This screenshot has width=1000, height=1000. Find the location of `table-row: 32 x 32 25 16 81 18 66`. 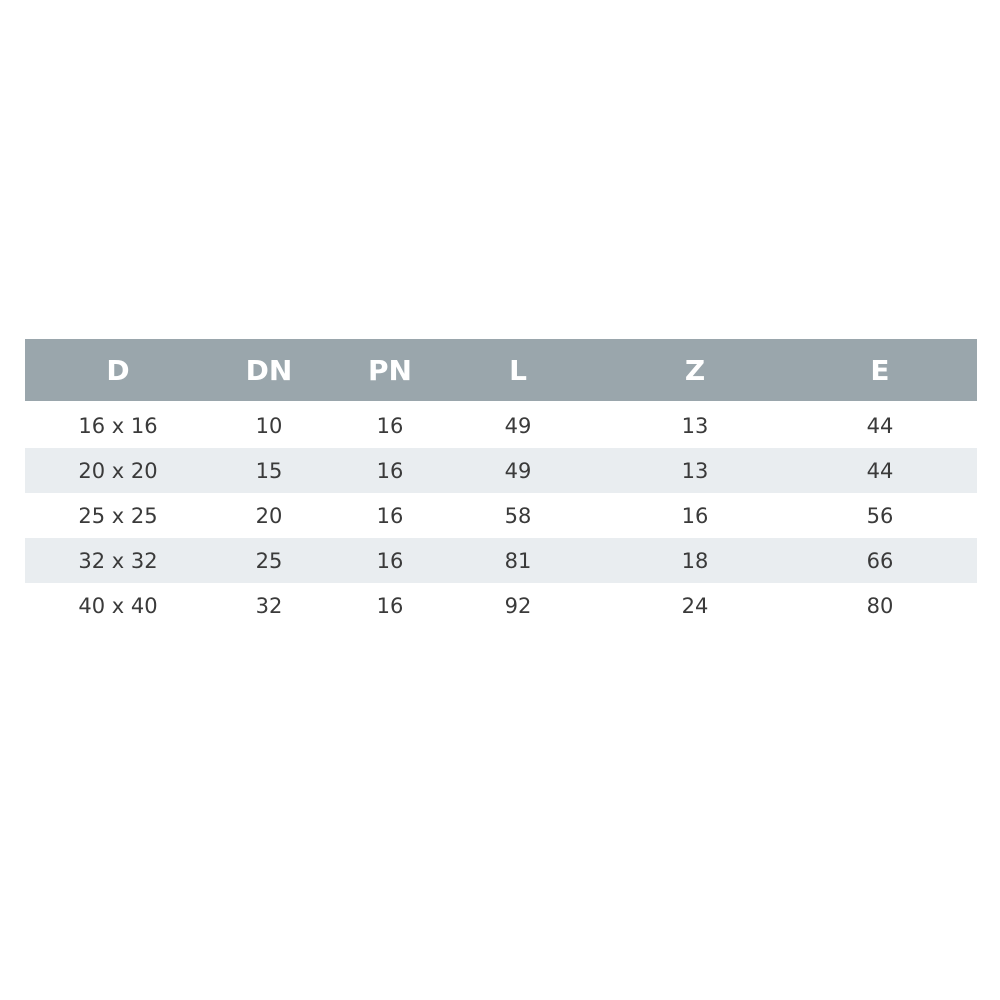

table-row: 32 x 32 25 16 81 18 66 is located at coordinates (501, 560).